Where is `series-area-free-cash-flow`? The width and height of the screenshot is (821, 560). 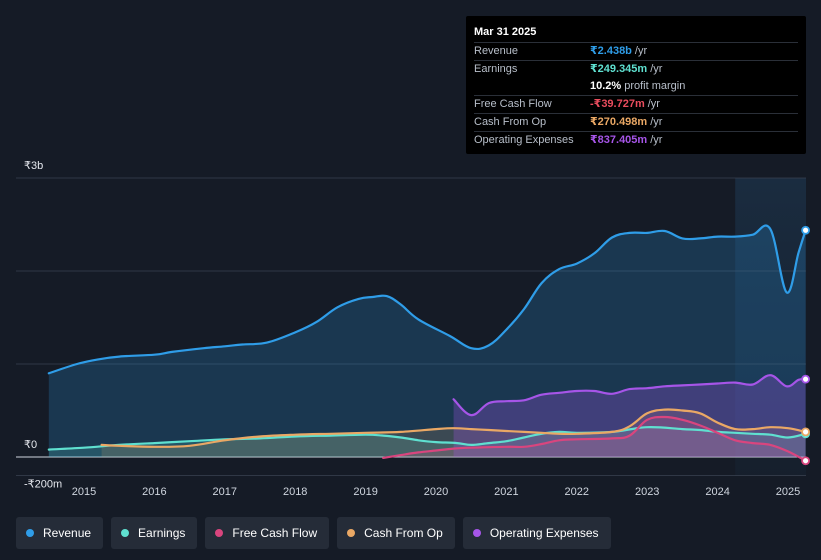 series-area-free-cash-flow is located at coordinates (594, 438).